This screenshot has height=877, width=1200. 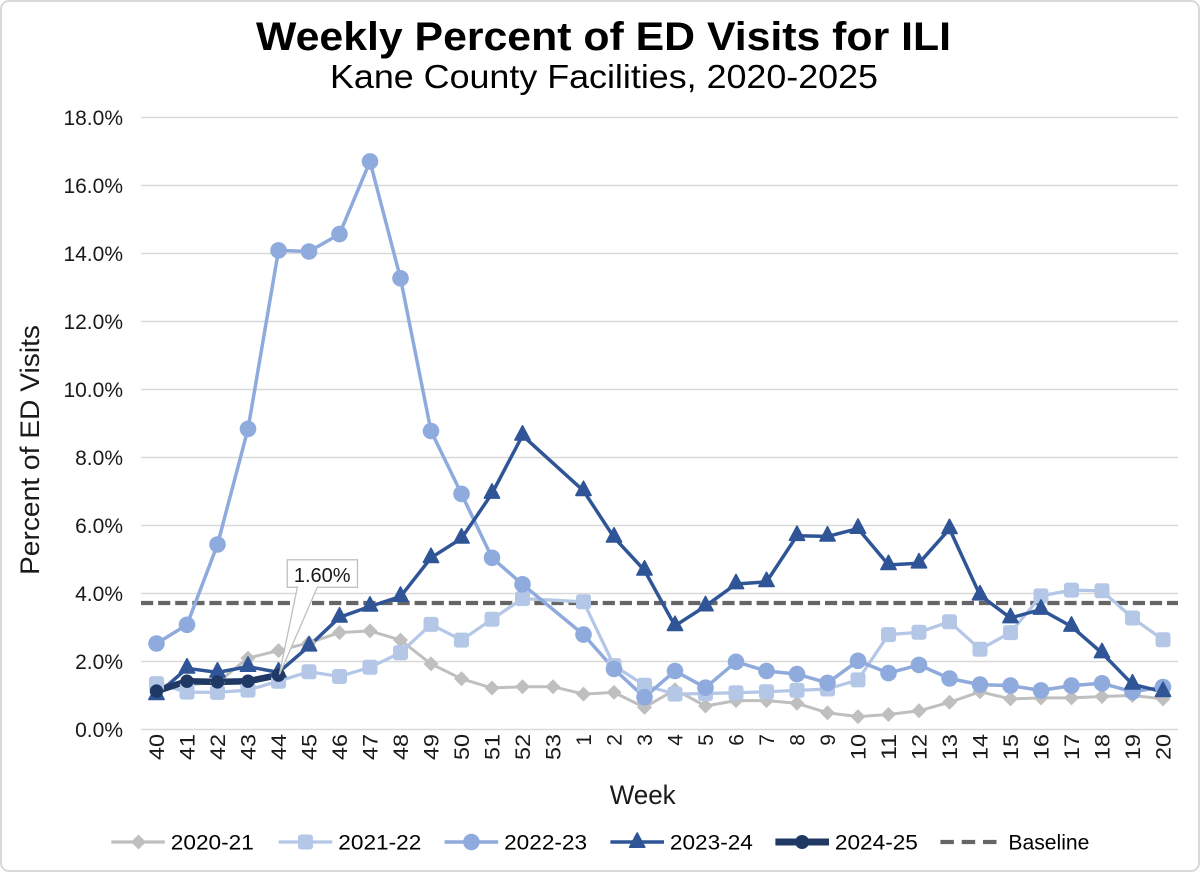 What do you see at coordinates (950, 747) in the screenshot?
I see `svg-text: 13` at bounding box center [950, 747].